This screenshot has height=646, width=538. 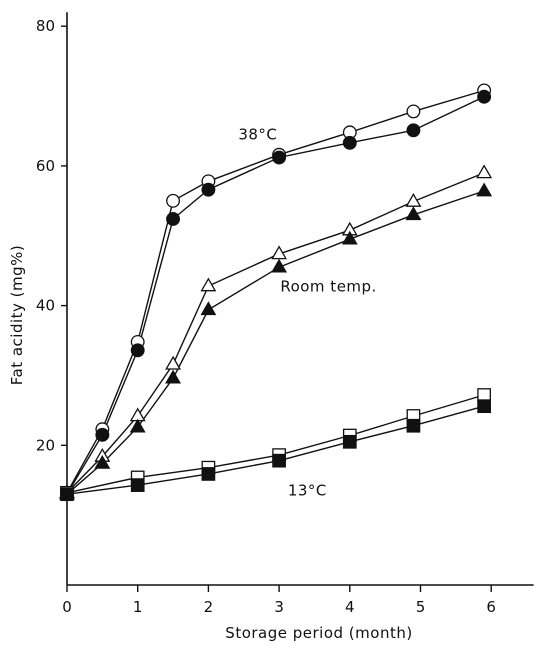 I want to click on annotations: 38°C Room temp. 13°C, so click(x=307, y=312).